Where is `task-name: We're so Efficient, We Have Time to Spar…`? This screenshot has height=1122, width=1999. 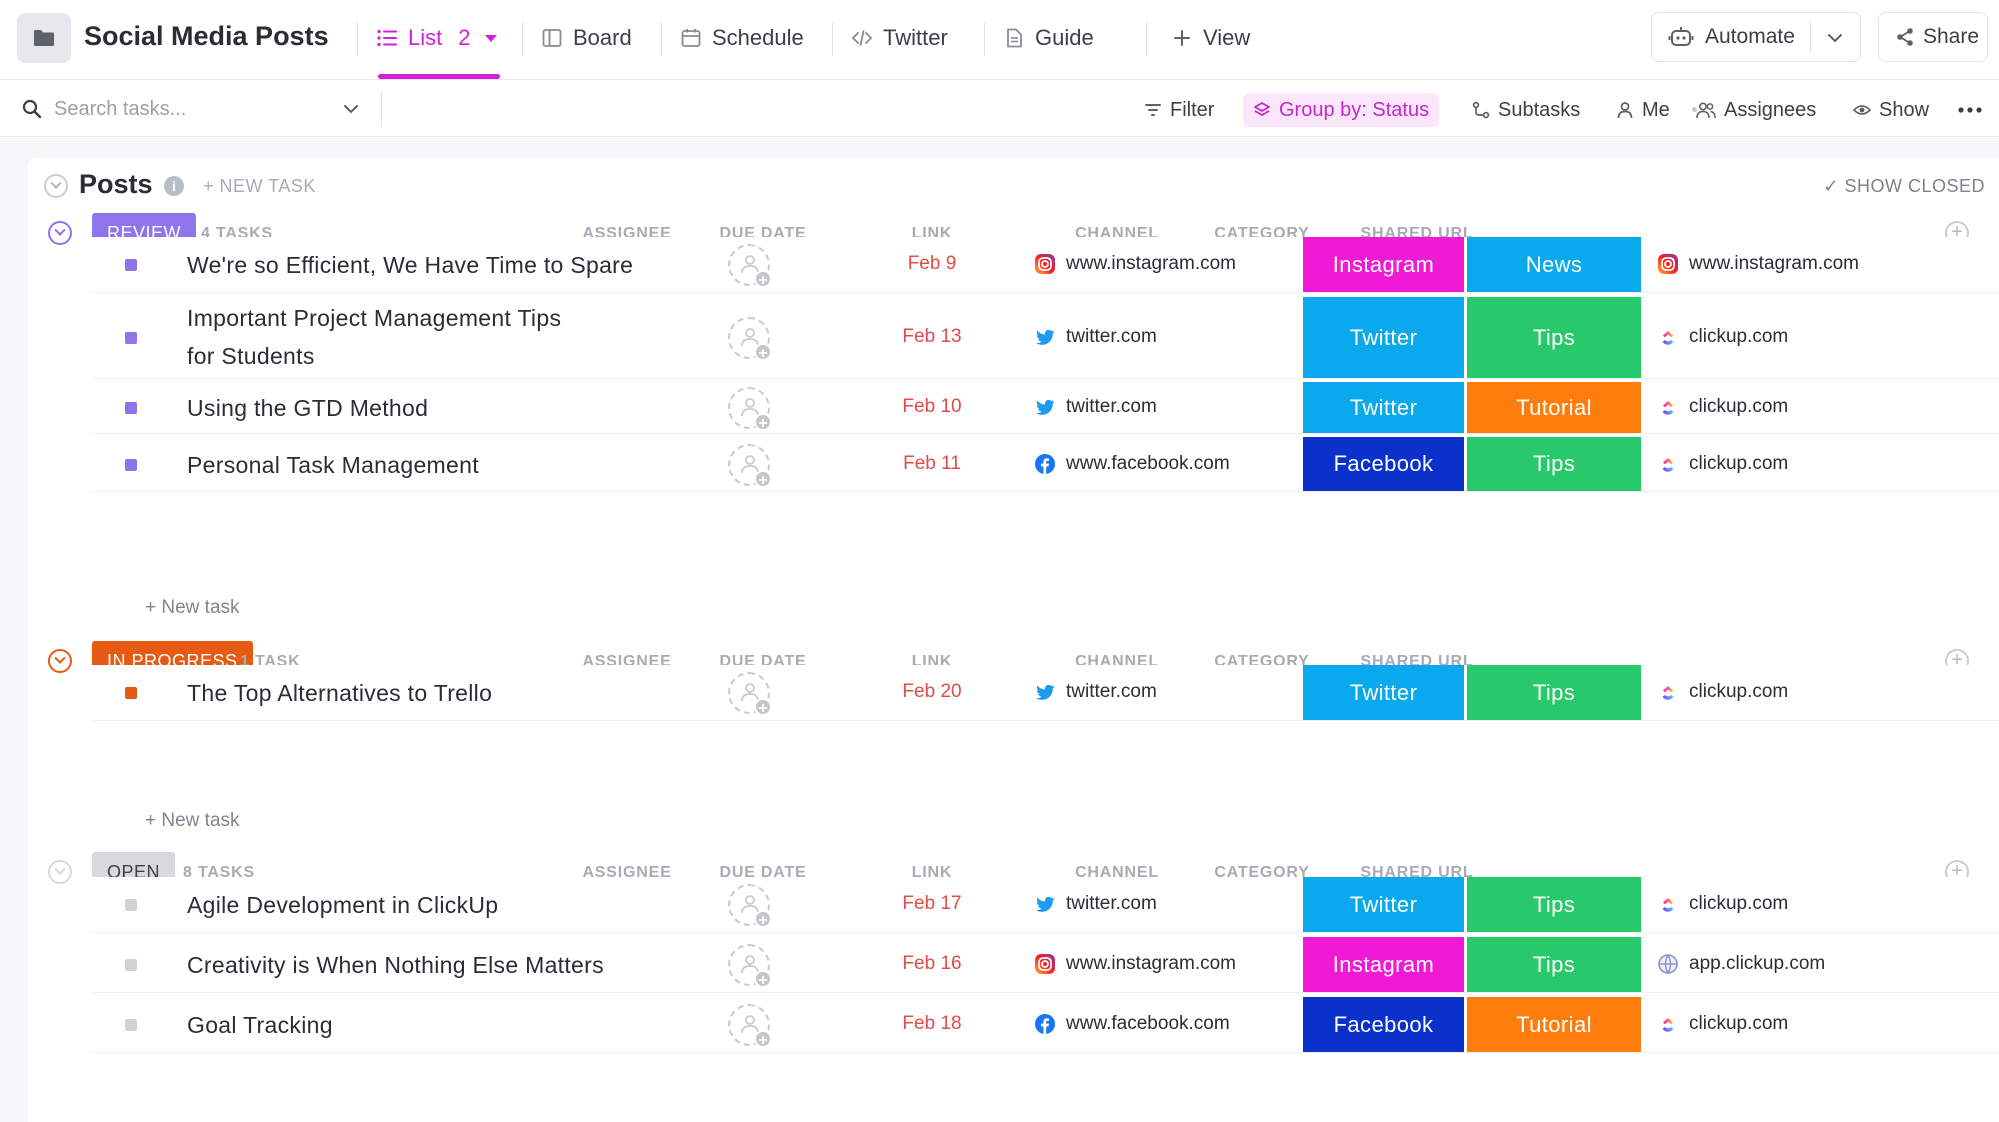
task-name: We're so Efficient, We Have Time to Spar… is located at coordinates (410, 265).